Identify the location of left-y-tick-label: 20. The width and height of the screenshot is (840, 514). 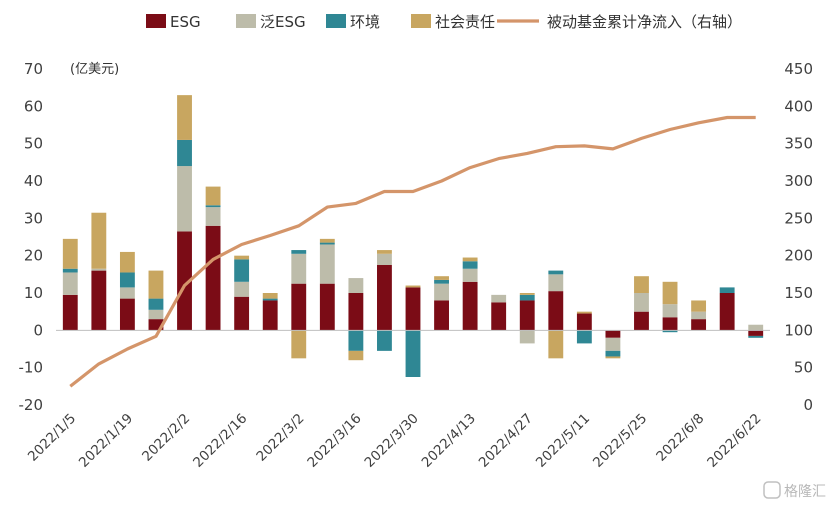
(33, 256).